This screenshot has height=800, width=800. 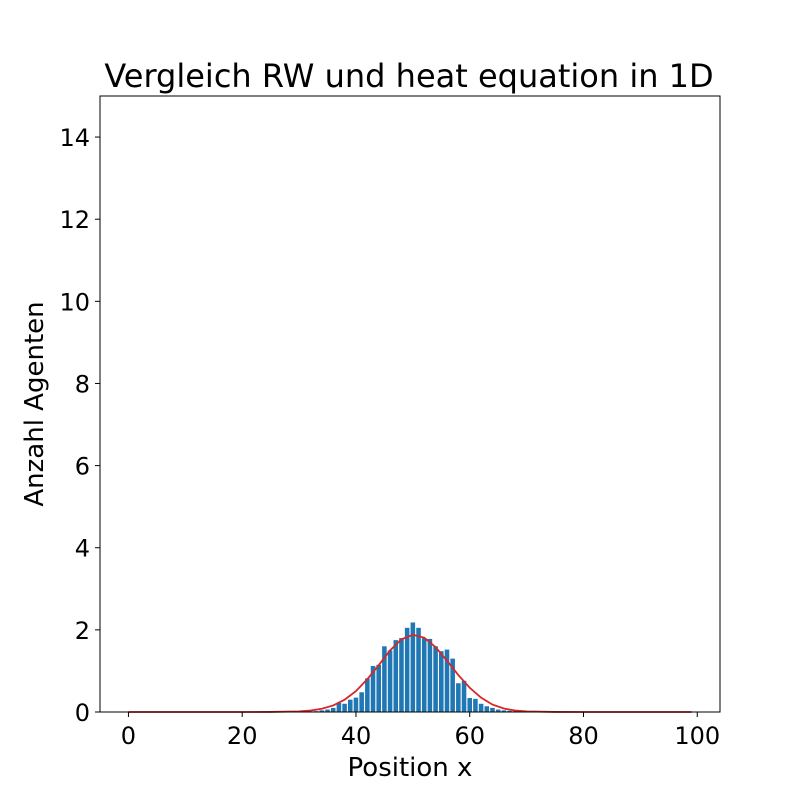 I want to click on x-tick-label: 80, so click(x=583, y=736).